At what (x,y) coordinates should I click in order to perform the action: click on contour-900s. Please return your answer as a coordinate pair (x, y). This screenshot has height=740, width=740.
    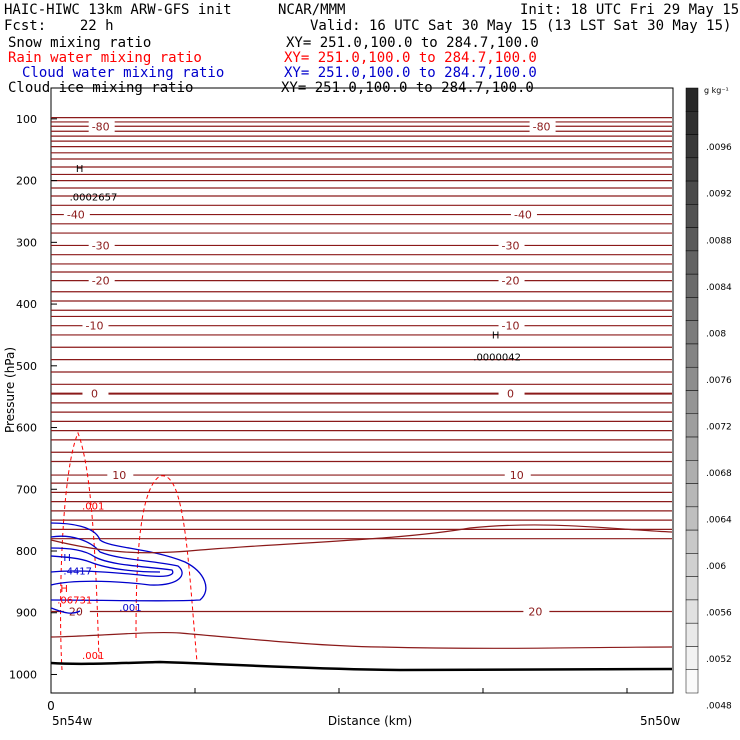
    Looking at the image, I should click on (361, 539).